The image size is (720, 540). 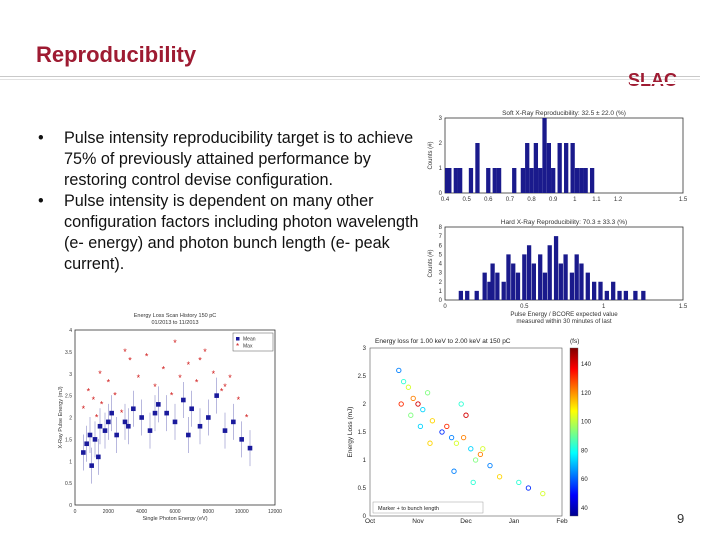 I want to click on x-tick-label: 12000, so click(x=275, y=512).